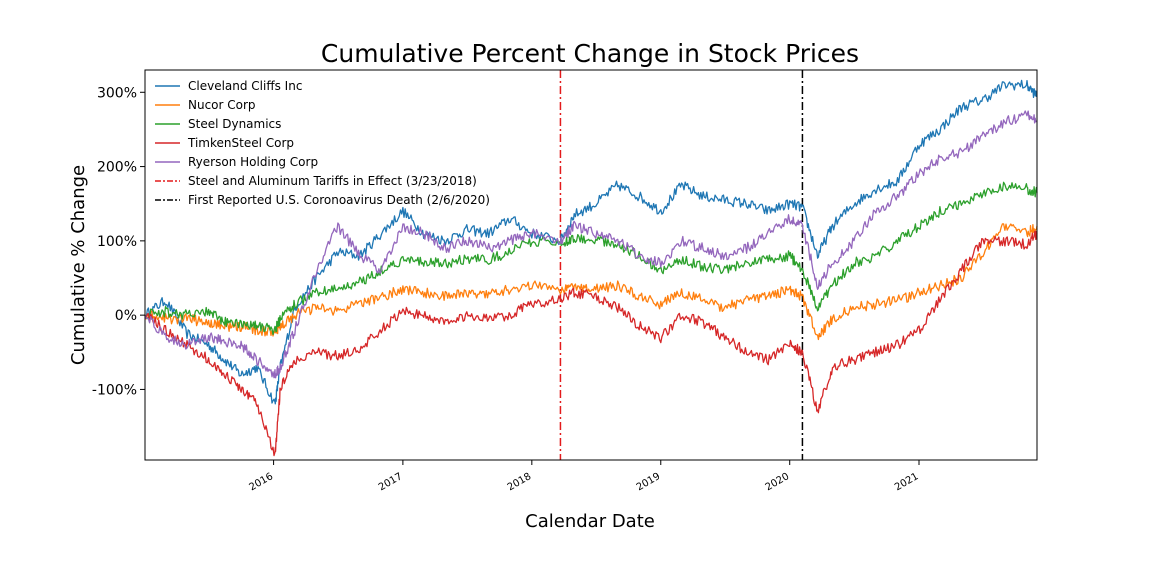  I want to click on legend-label-timkensteel-corp: TimkenSteel Corp, so click(240, 143).